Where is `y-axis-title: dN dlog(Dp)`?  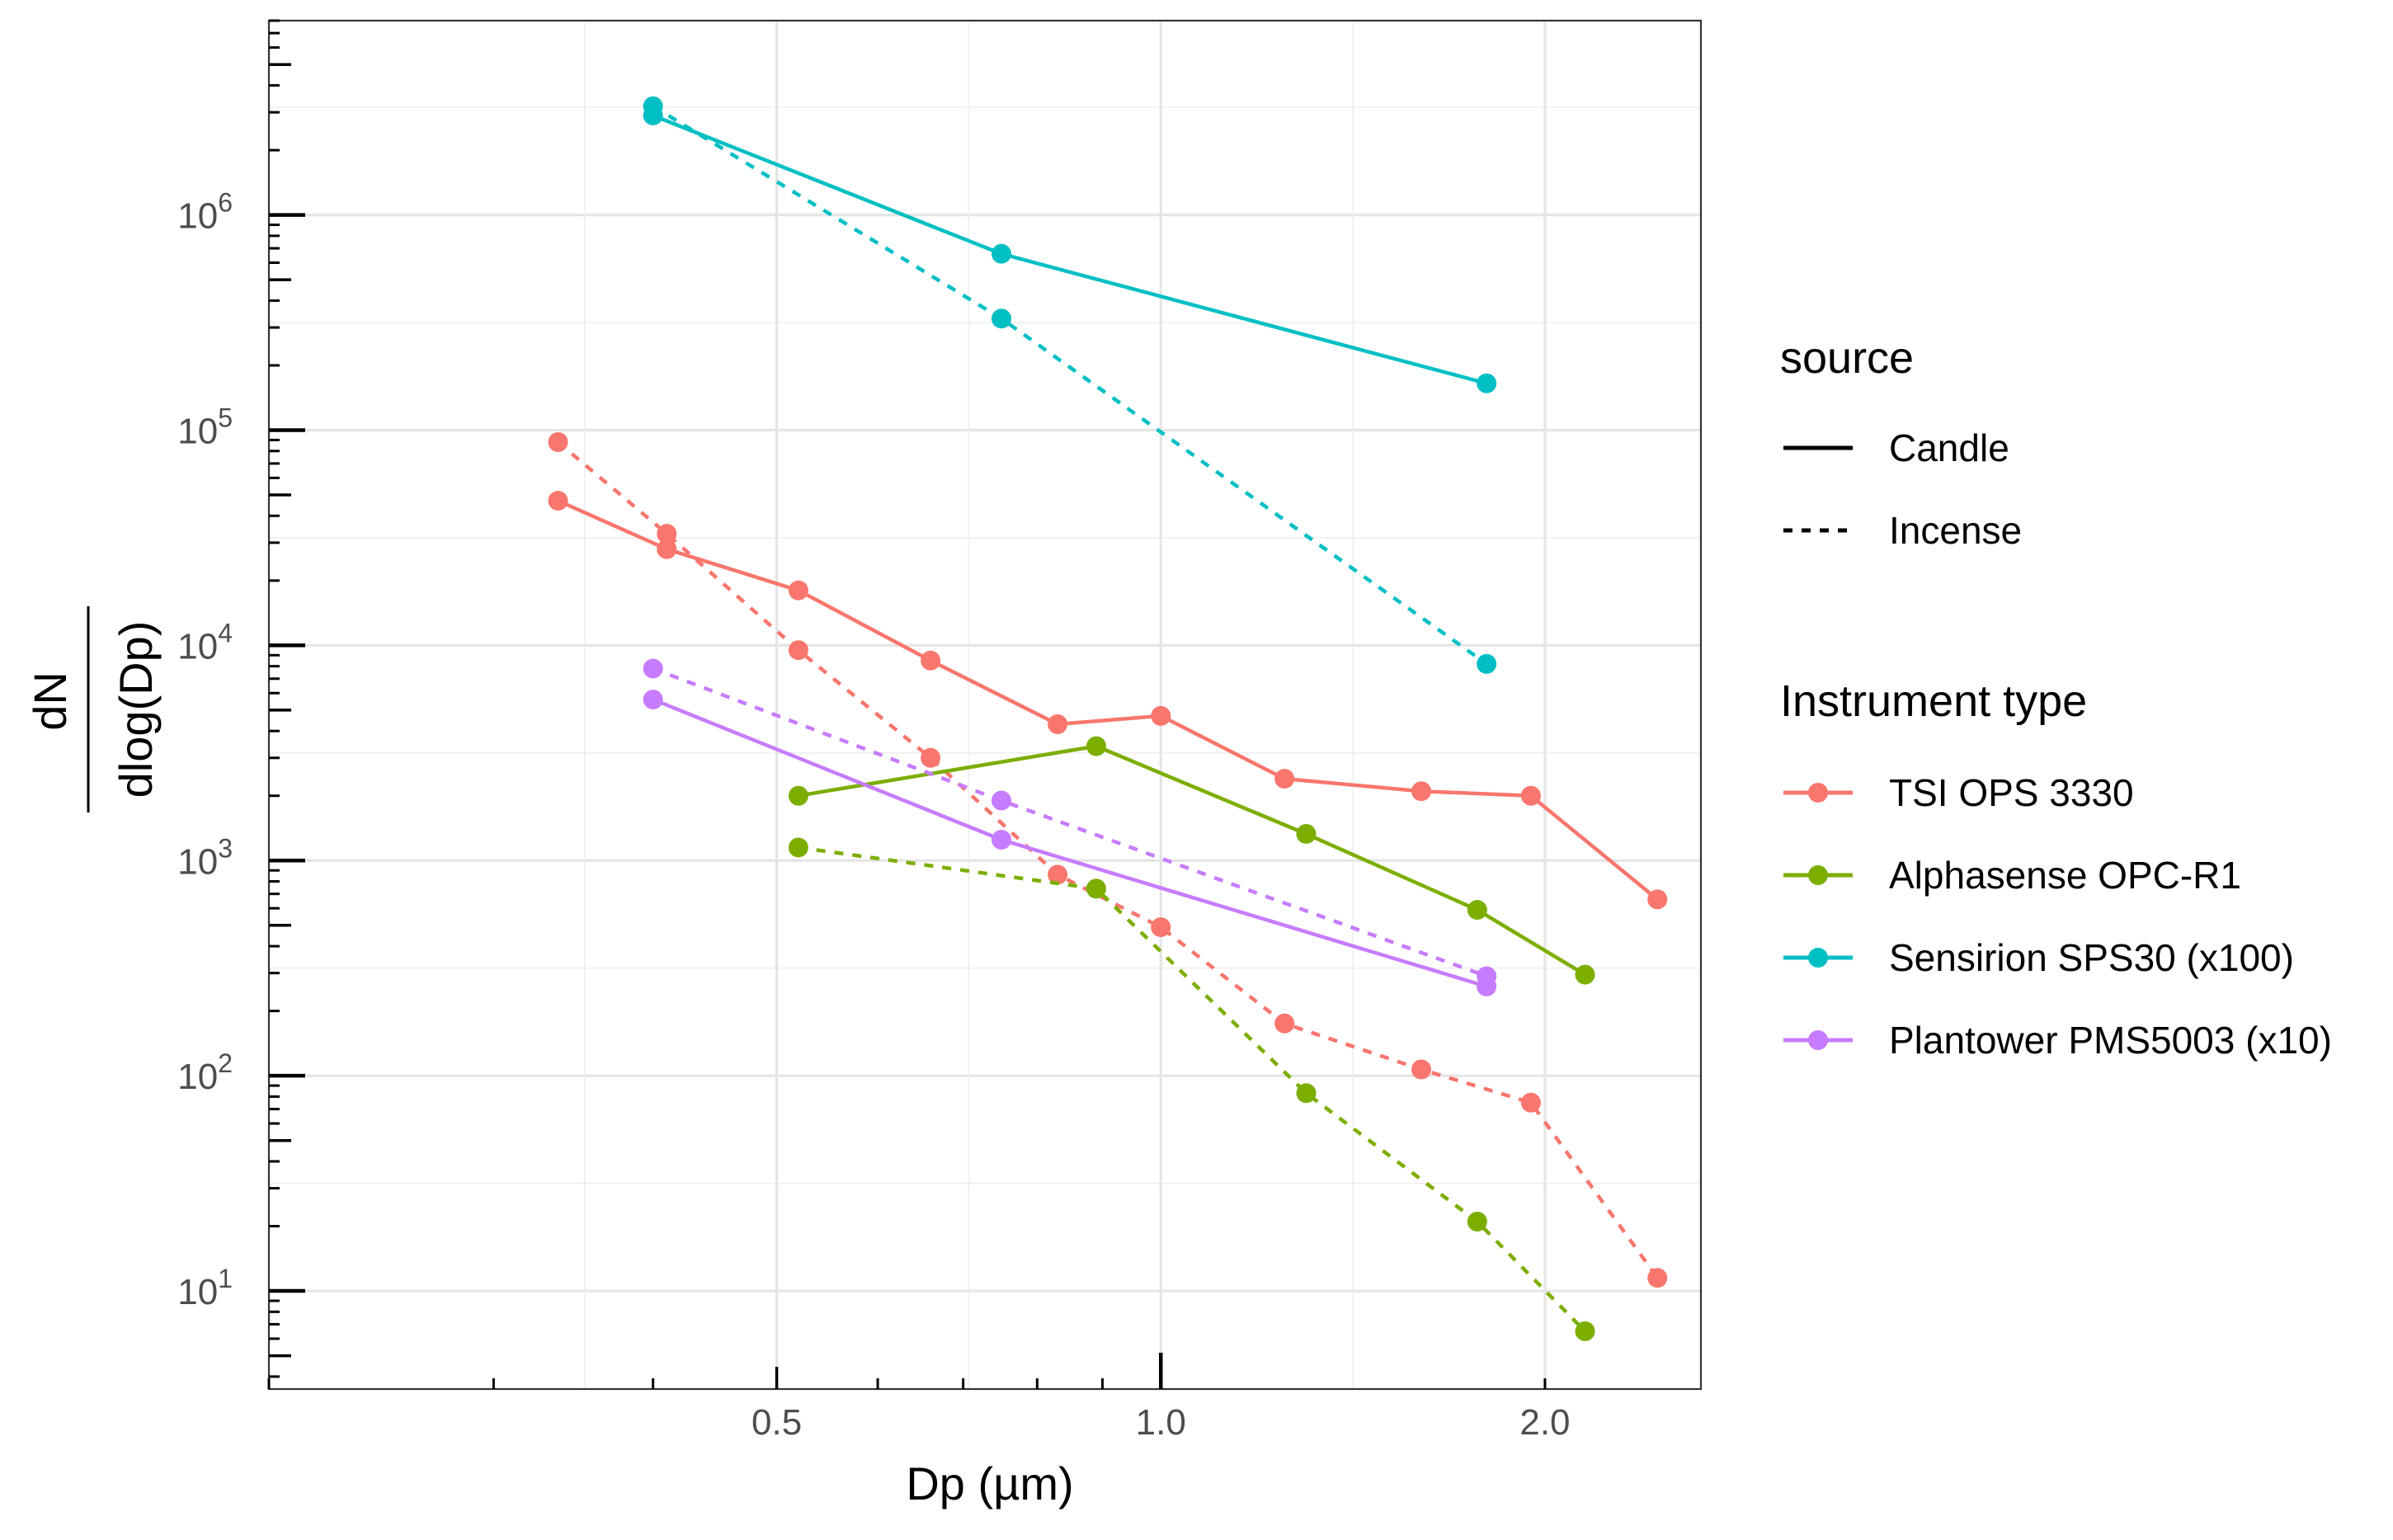
y-axis-title: dN dlog(Dp) is located at coordinates (93, 709).